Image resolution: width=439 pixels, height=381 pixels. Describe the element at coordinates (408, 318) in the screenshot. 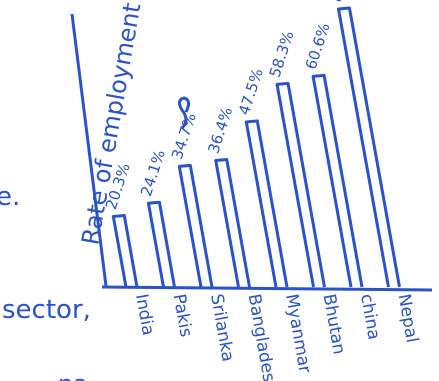

I see `category-label: Nepal` at that location.